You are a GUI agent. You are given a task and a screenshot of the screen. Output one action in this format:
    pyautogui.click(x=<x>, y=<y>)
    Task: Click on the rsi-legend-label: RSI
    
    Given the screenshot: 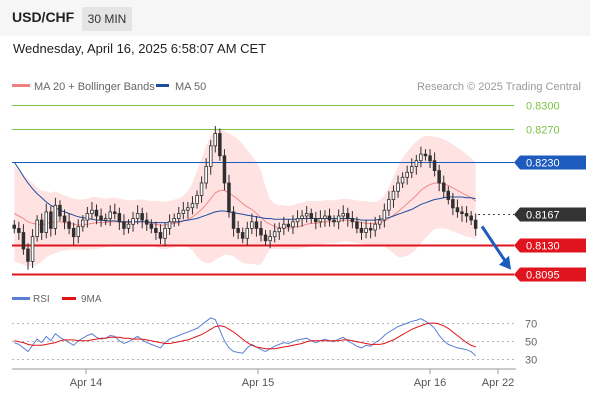 What is the action you would take?
    pyautogui.click(x=41, y=299)
    